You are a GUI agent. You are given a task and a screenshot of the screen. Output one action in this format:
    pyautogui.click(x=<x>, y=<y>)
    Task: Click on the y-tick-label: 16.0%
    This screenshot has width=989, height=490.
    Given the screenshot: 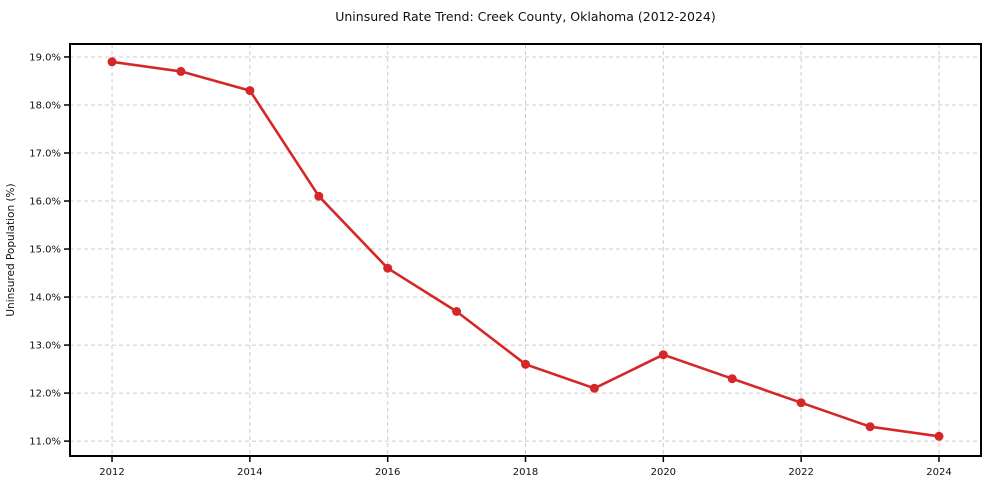 What is the action you would take?
    pyautogui.click(x=45, y=202)
    